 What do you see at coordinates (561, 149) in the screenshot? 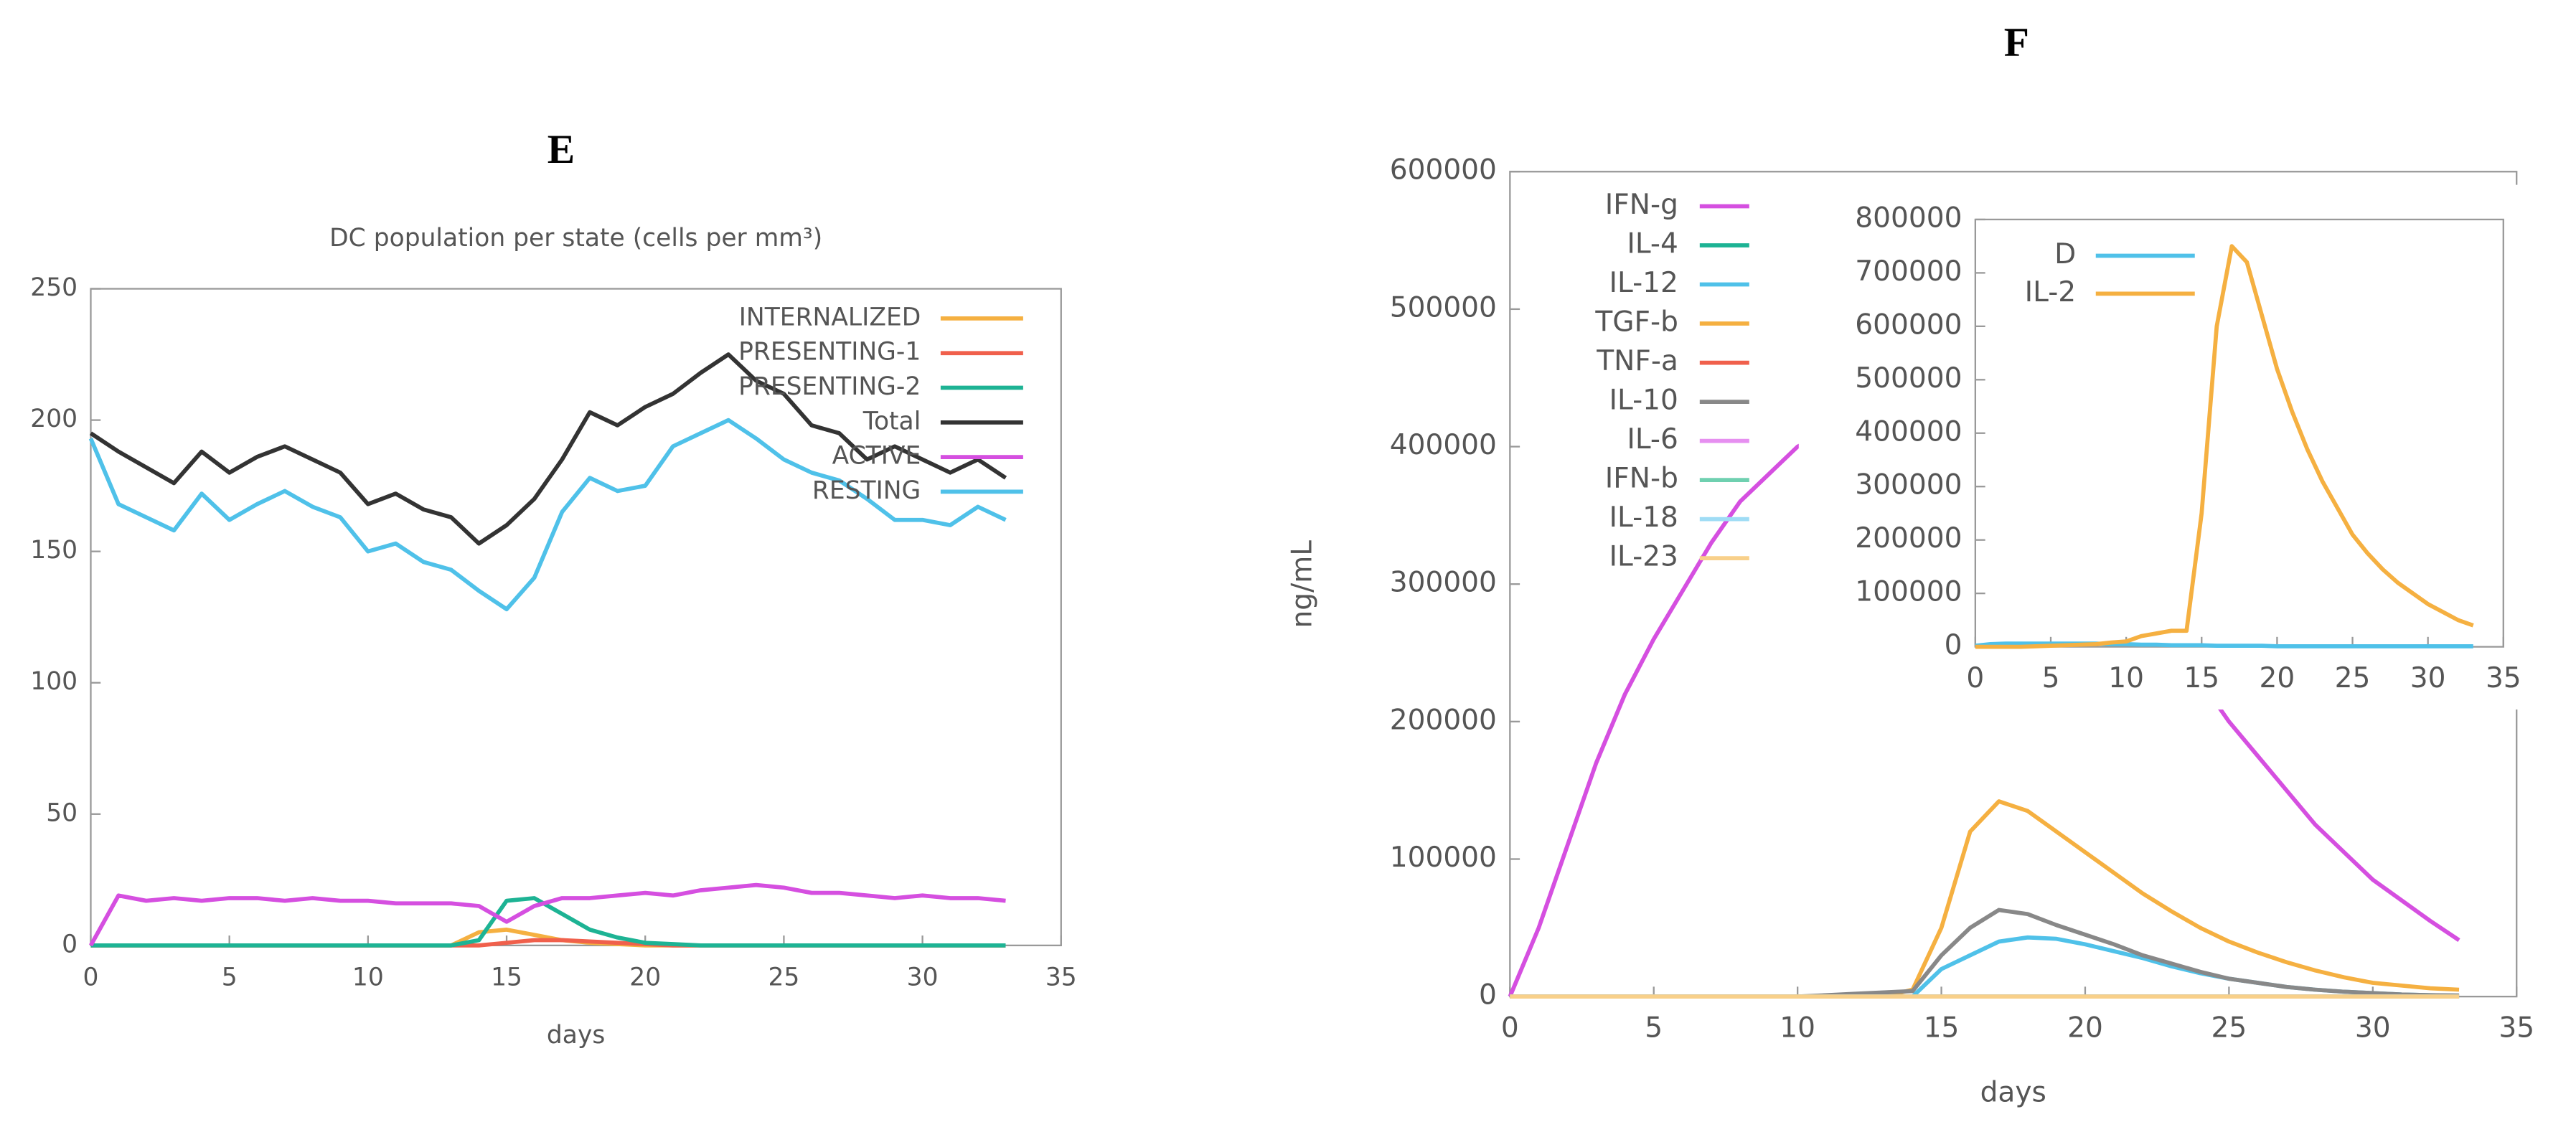
I see `panel-label: E` at bounding box center [561, 149].